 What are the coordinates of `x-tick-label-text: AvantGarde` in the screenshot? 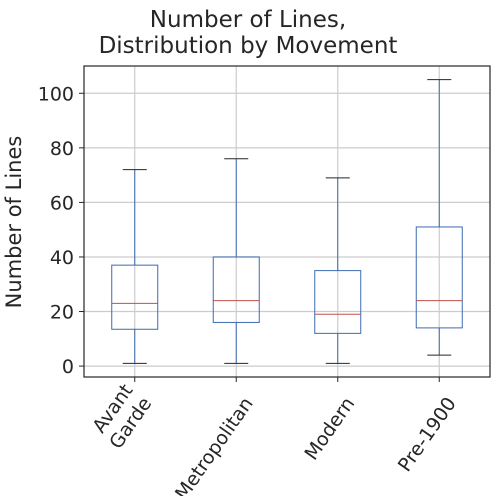 It's located at (121, 416).